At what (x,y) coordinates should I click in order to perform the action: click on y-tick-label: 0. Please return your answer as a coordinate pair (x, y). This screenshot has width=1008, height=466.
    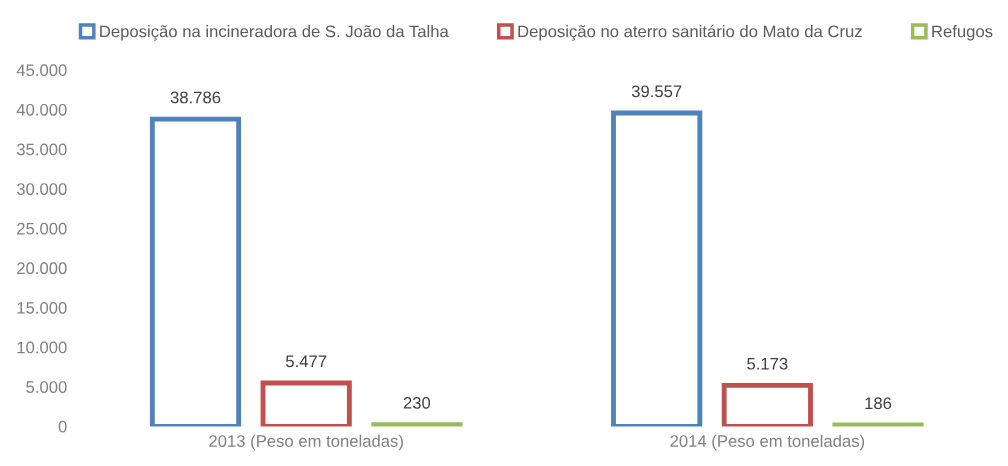
    Looking at the image, I should click on (62, 426).